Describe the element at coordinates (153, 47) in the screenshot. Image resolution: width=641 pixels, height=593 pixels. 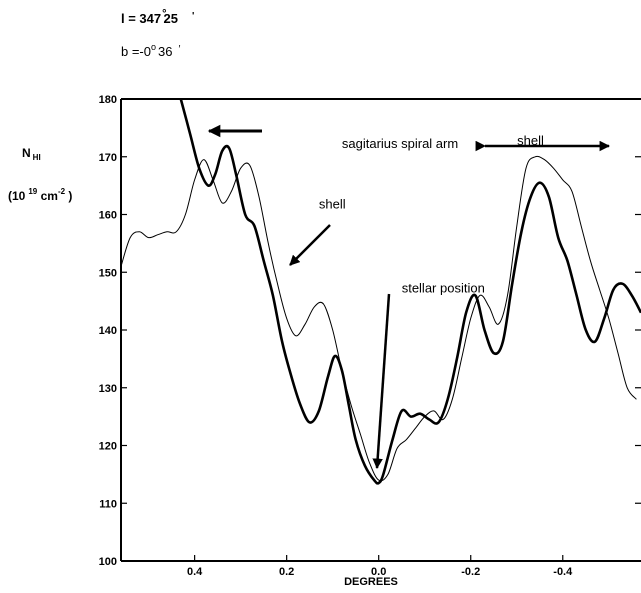
I see `latitude-degree-symbol: o` at that location.